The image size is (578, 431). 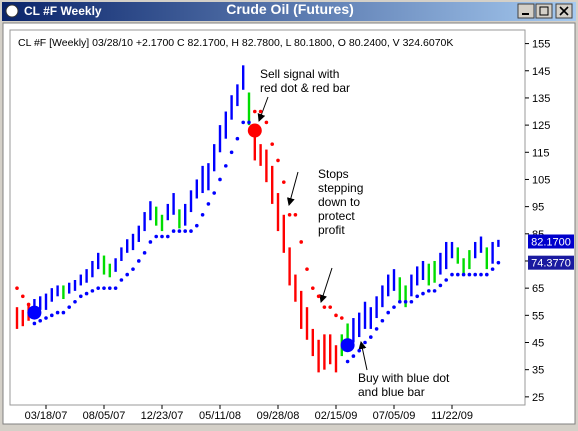 I want to click on x-tick-label: 12/23/07, so click(x=162, y=416).